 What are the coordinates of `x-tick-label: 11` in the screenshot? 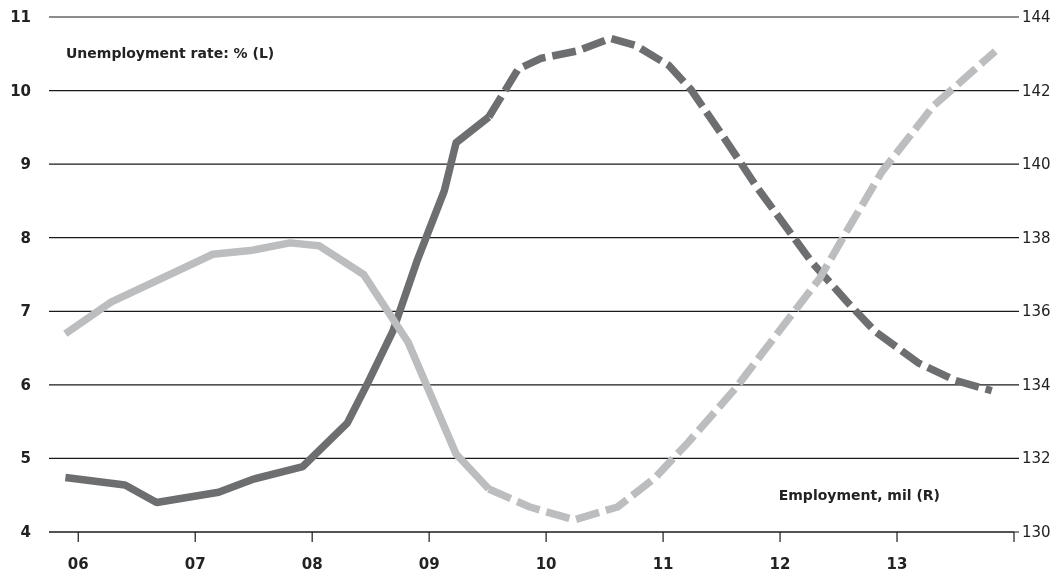 It's located at (663, 564).